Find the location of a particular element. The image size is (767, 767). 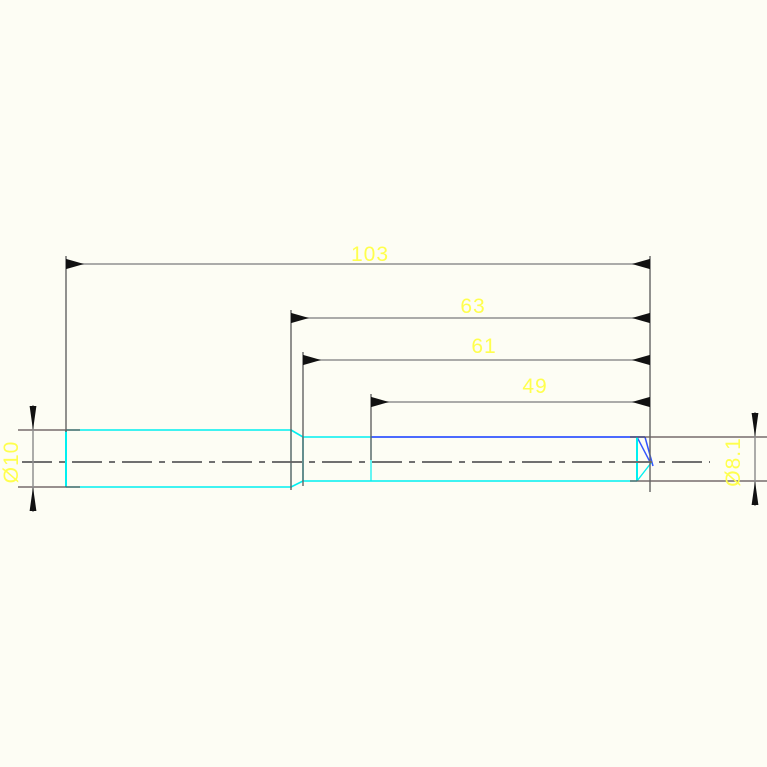

large-diameter-body is located at coordinates (178, 458).